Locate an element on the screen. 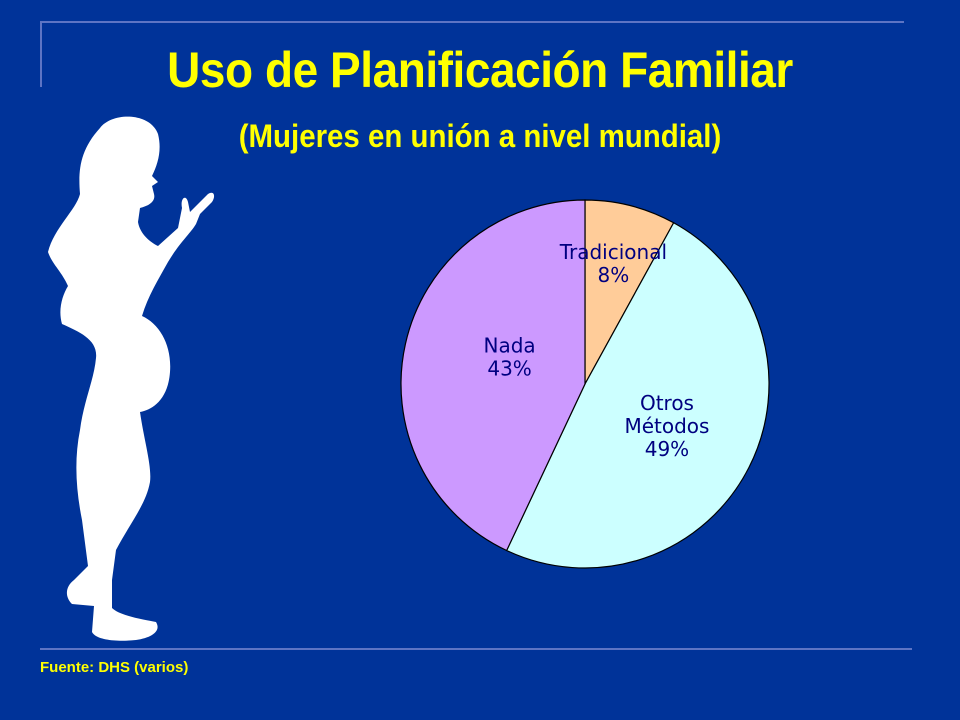 This screenshot has width=960, height=720. pie-slice-otros-metodos is located at coordinates (637, 395).